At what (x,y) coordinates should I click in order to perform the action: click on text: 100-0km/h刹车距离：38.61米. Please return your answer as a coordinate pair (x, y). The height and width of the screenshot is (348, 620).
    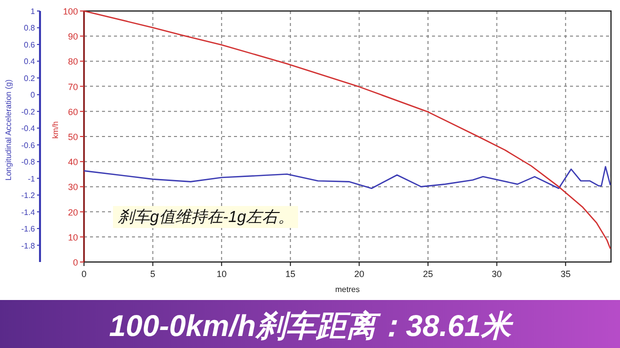
    Looking at the image, I should click on (311, 326).